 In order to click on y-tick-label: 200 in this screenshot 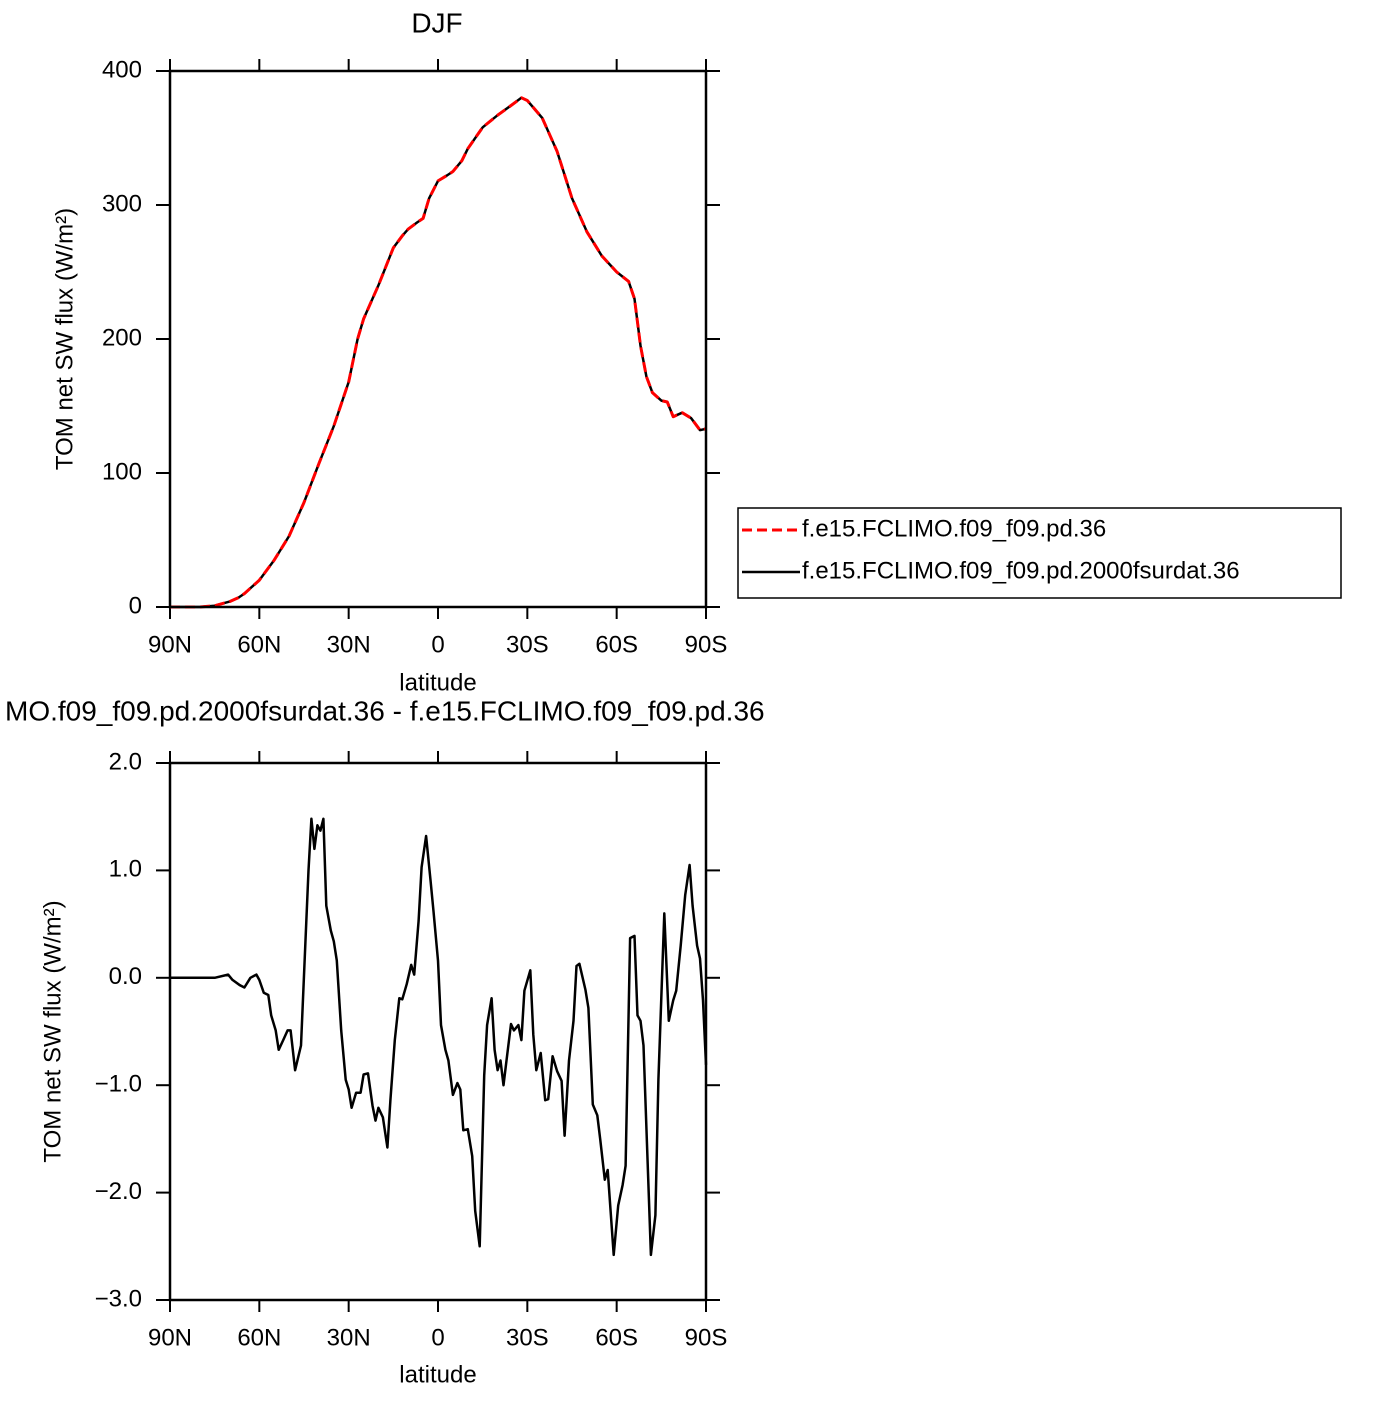, I will do `click(122, 337)`.